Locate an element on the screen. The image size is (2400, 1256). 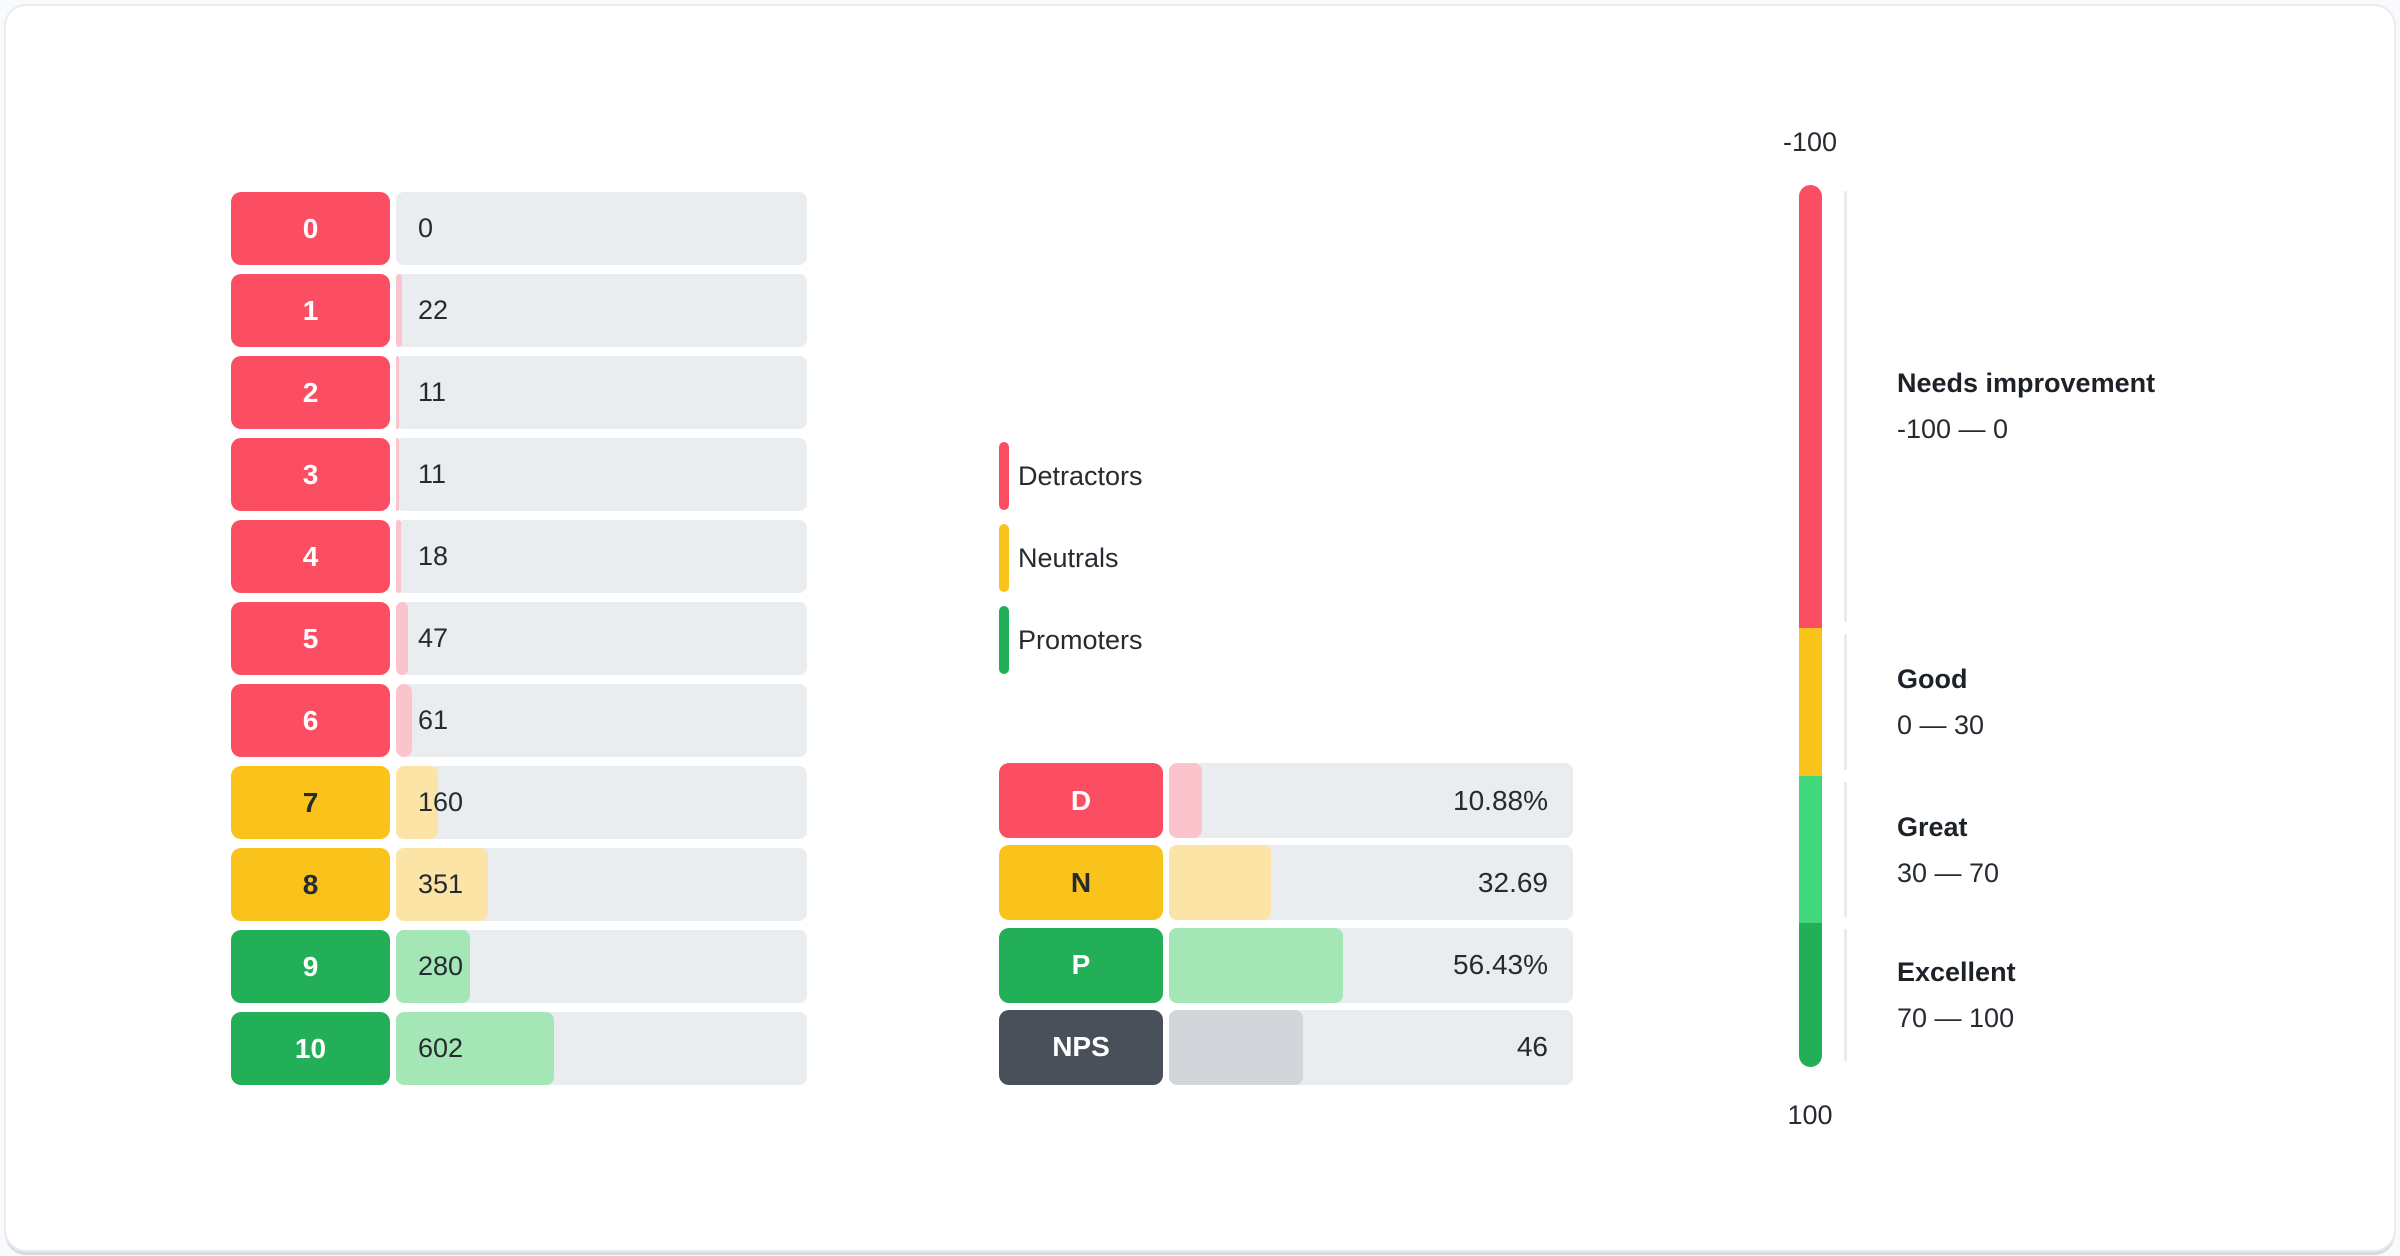
distribution-row: 7 160 is located at coordinates (519, 802).